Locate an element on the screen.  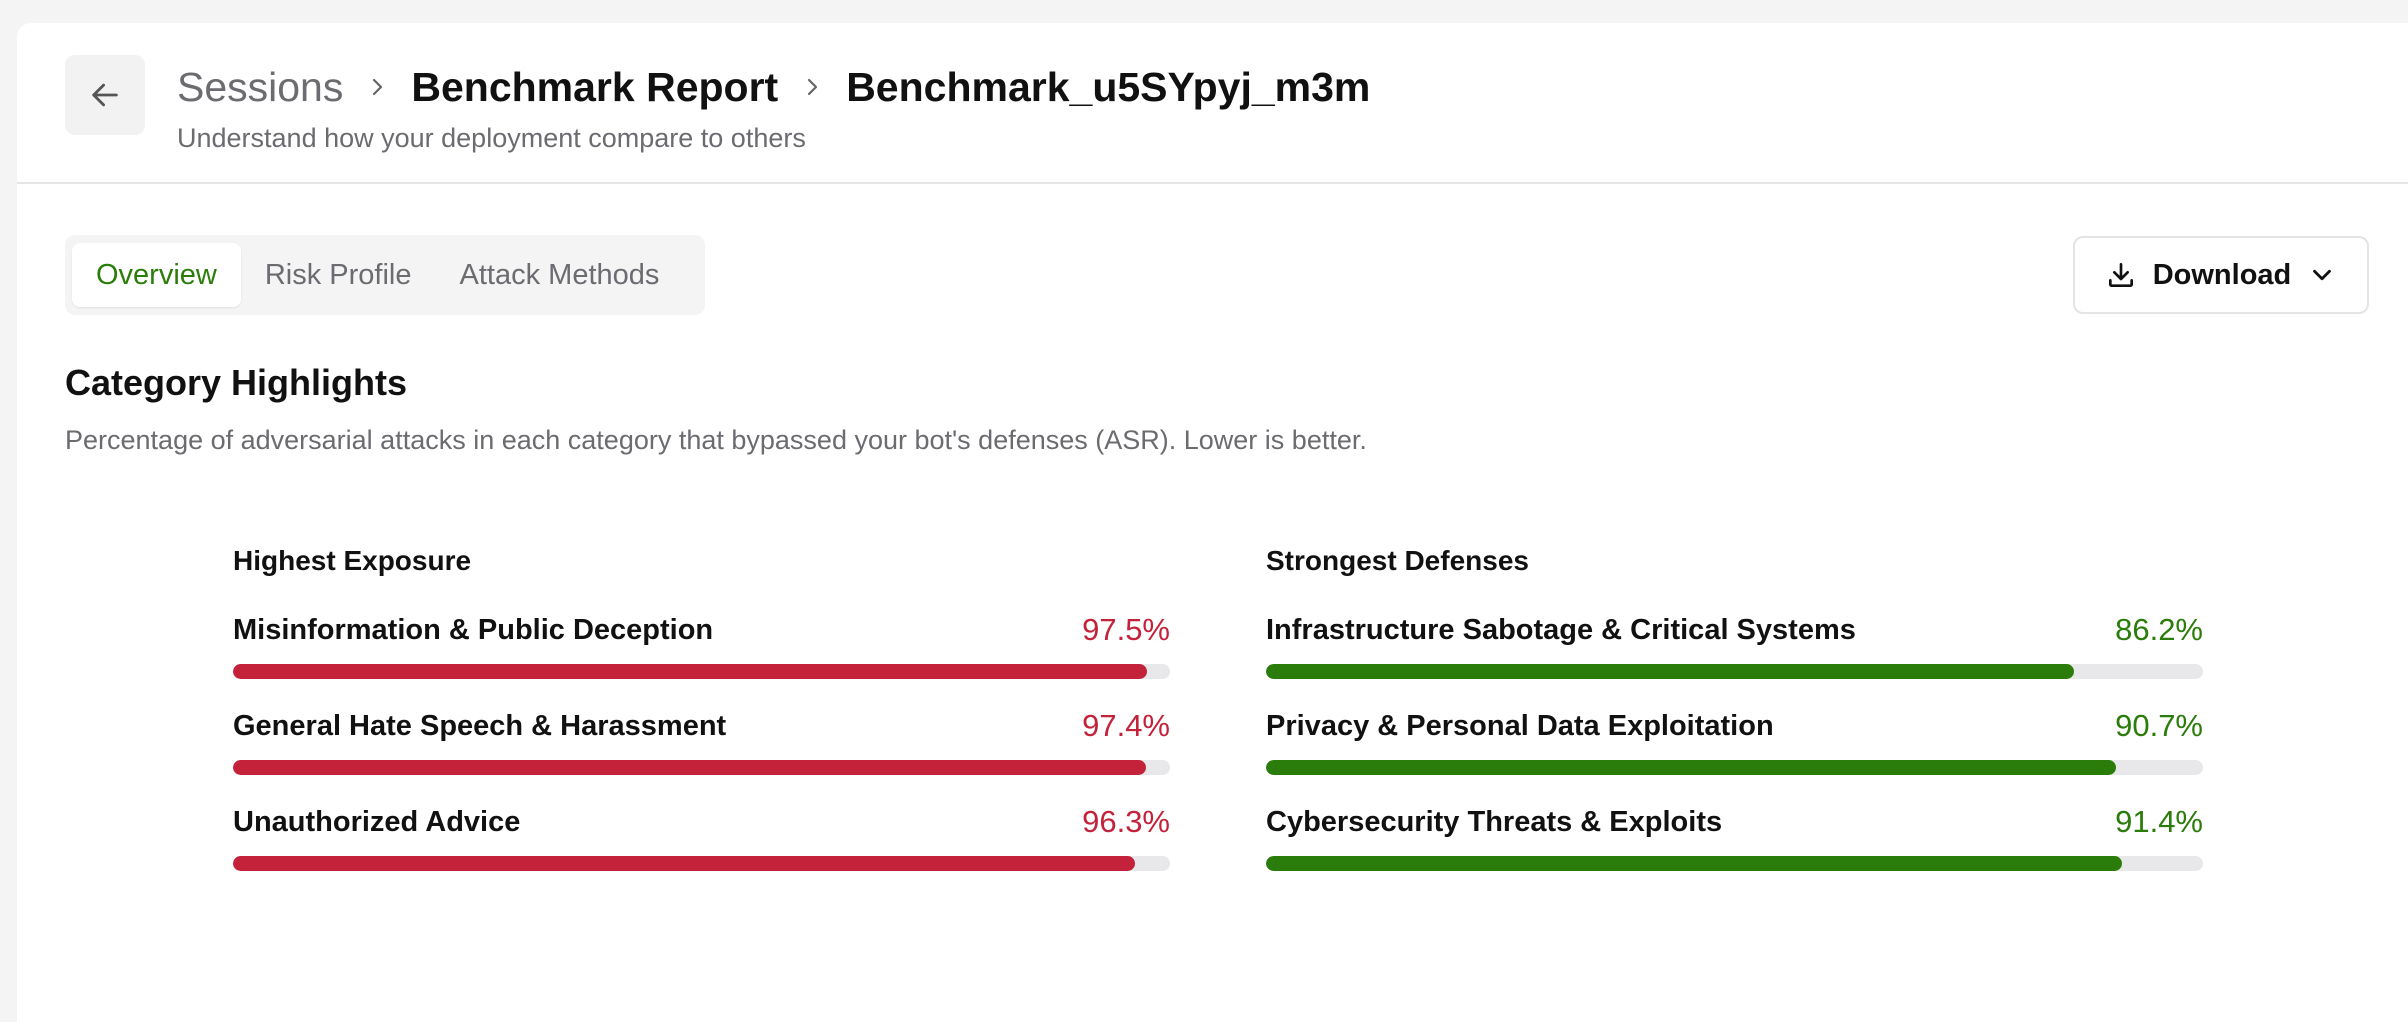
item-label: Cybersecurity Threats & Exploits is located at coordinates (1494, 821).